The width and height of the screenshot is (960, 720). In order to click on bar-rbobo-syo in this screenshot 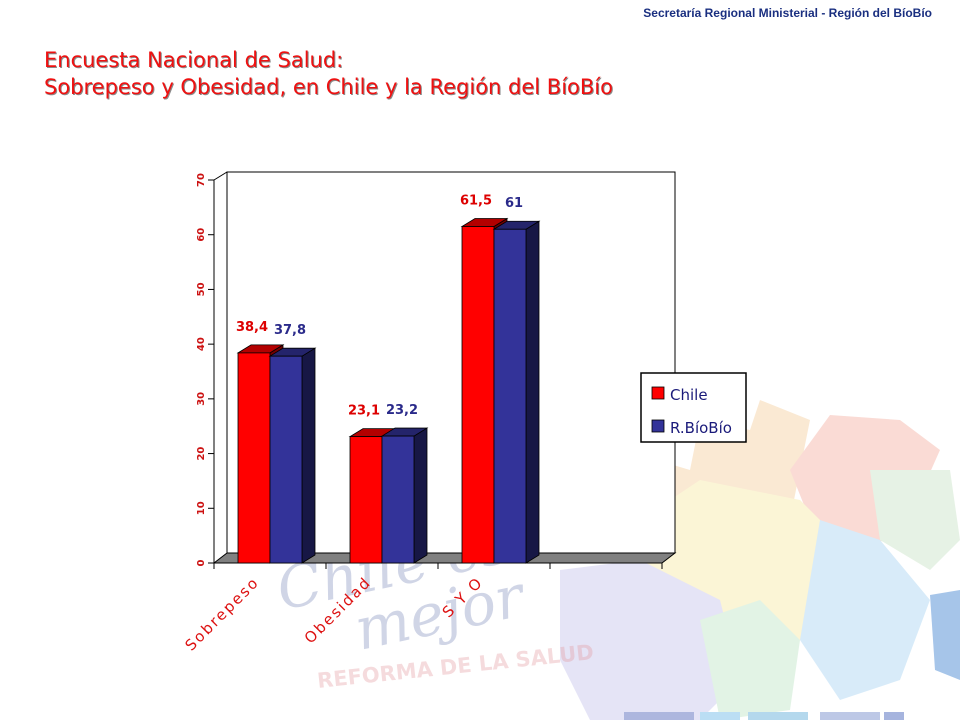, I will do `click(516, 392)`.